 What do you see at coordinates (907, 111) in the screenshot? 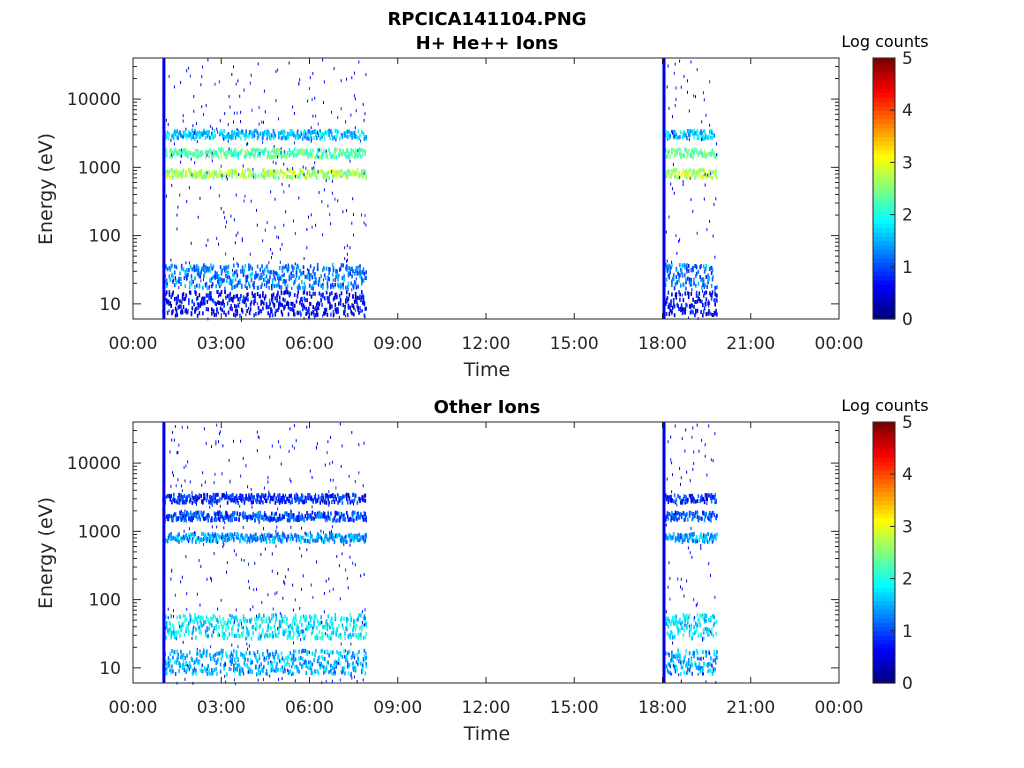
I see `colorbar-tick-label: 4` at bounding box center [907, 111].